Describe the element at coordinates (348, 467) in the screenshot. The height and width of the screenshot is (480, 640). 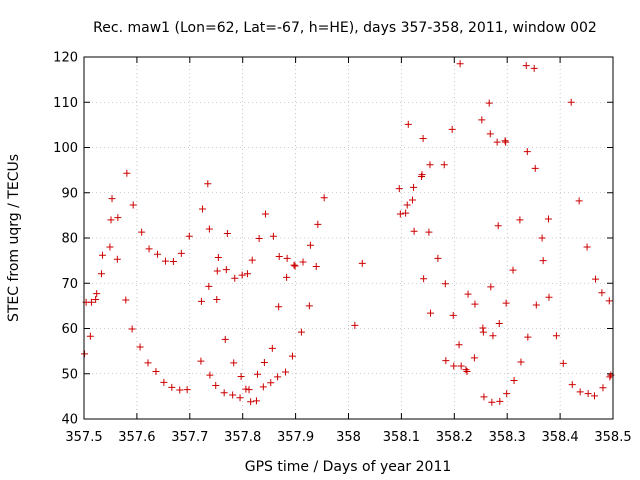
I see `x-axis-label: GPS time / Days of year 2011` at that location.